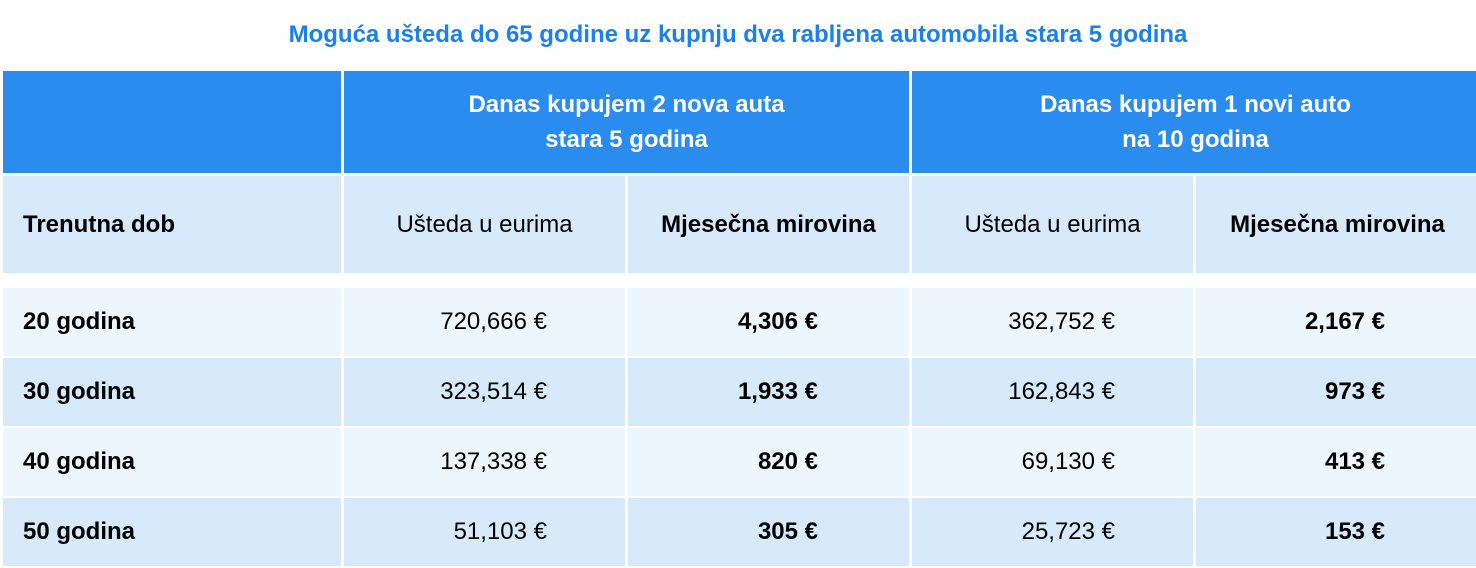 The width and height of the screenshot is (1476, 568). I want to click on group-header-line: Danas kupujem 1 novi auto, so click(1195, 104).